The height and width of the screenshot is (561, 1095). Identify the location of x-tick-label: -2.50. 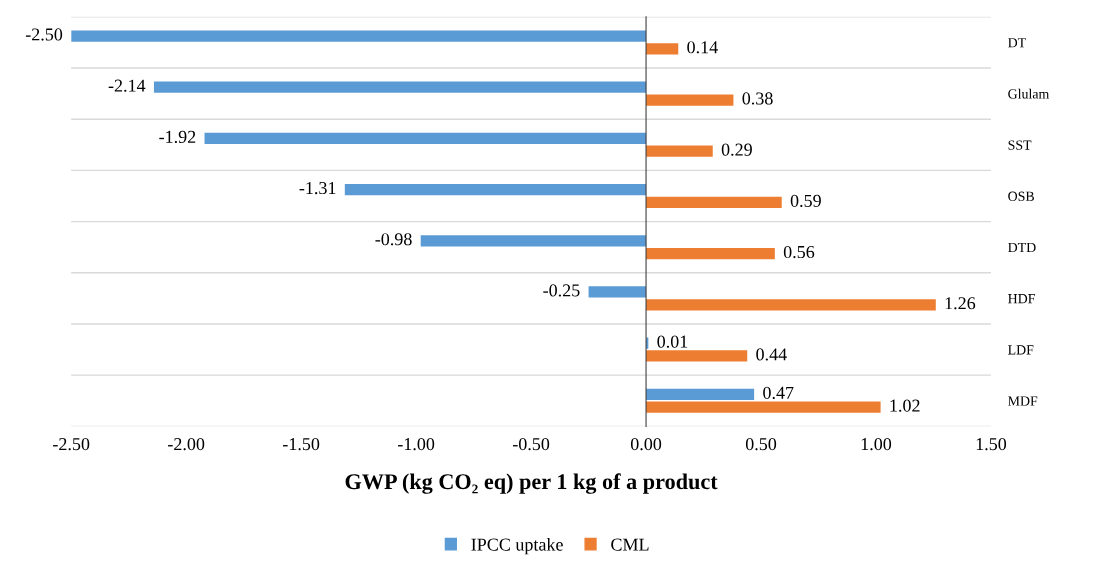
(71, 444).